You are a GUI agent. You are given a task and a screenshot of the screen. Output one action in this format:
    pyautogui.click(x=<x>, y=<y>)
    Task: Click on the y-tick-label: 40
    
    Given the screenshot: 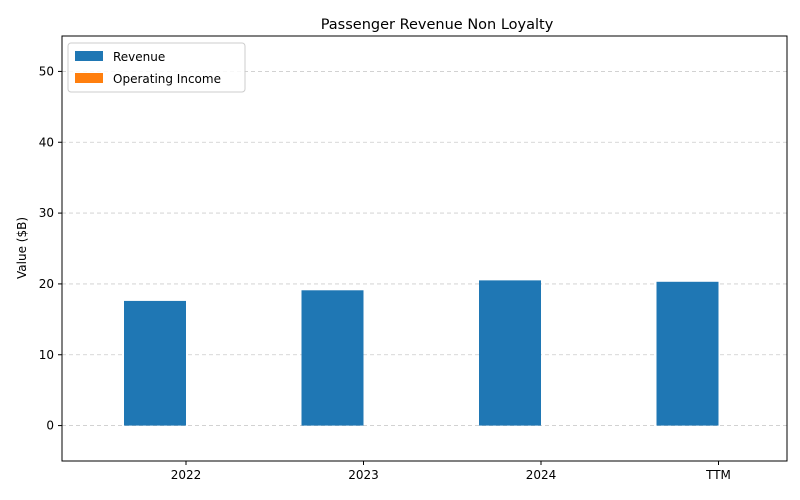 What is the action you would take?
    pyautogui.click(x=46, y=142)
    